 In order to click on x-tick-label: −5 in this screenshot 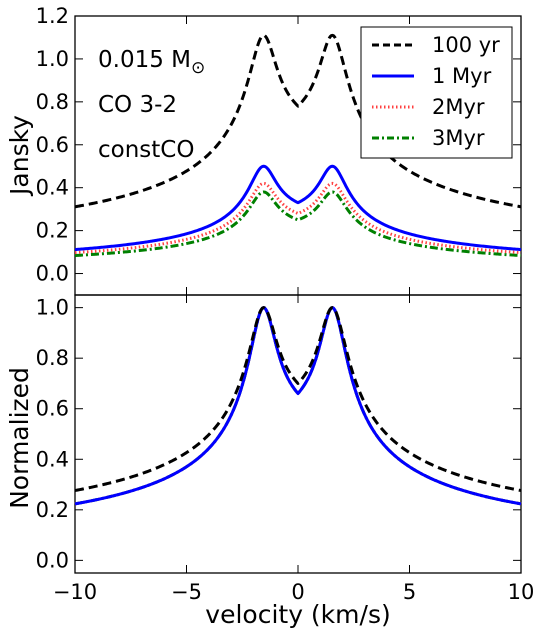, I will do `click(186, 592)`.